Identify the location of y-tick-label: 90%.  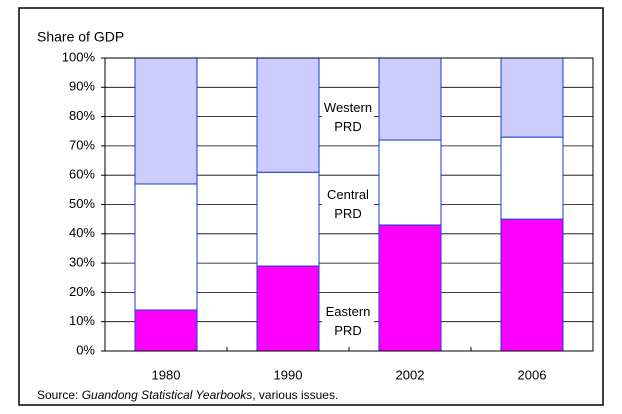
(82, 86).